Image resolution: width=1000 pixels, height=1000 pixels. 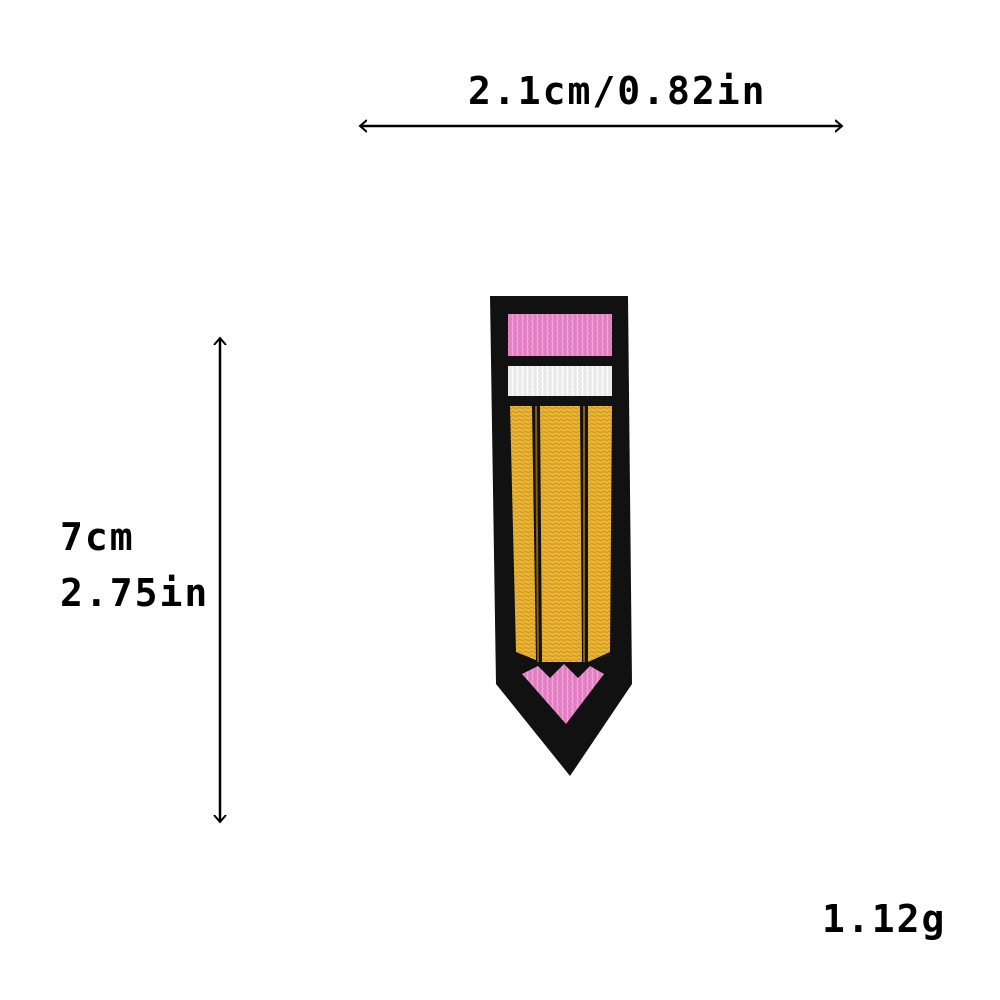 I want to click on pencil-body, so click(x=561, y=534).